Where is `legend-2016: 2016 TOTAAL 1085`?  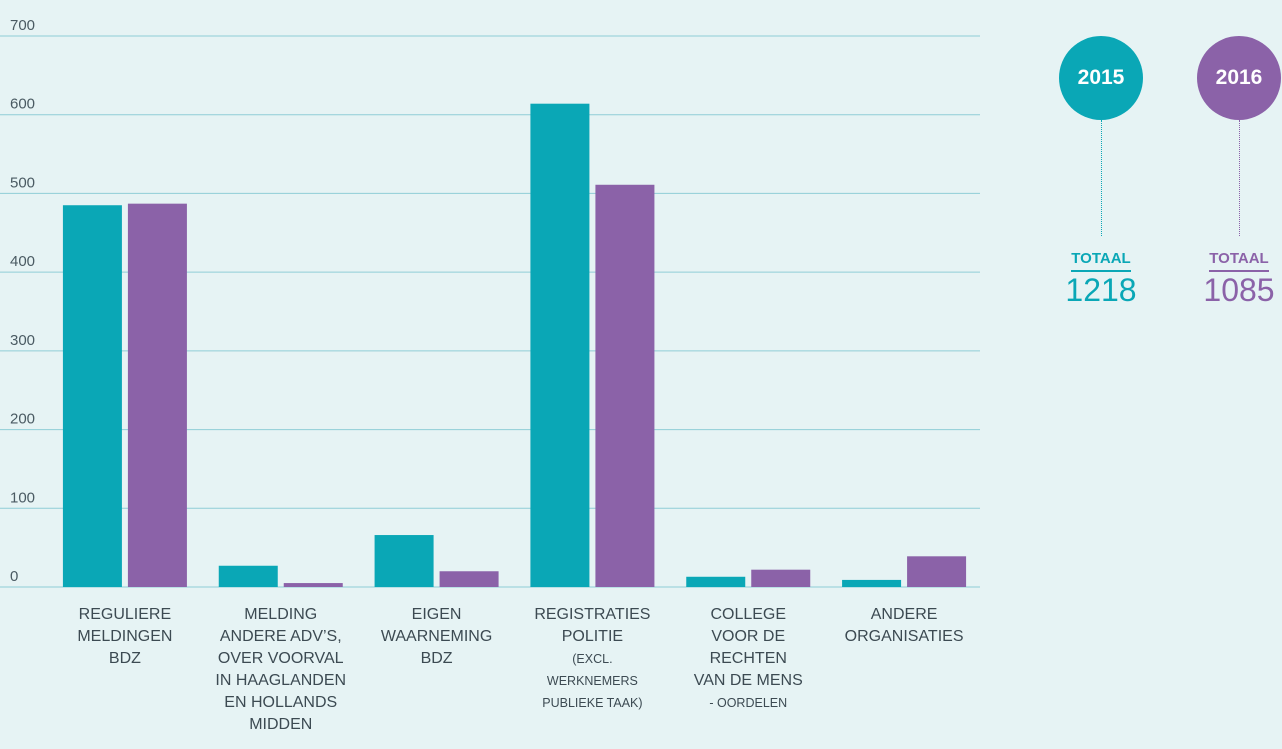
legend-2016: 2016 TOTAAL 1085 is located at coordinates (1238, 172).